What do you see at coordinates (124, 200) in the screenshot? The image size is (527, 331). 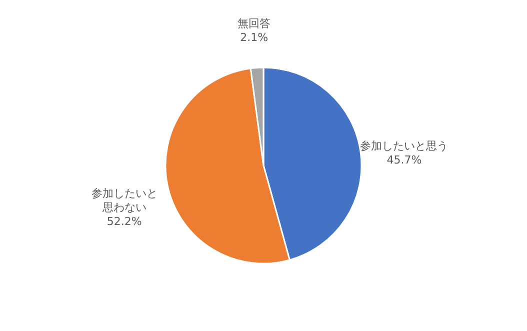 I see `slice-label: 参加したいと思わない` at bounding box center [124, 200].